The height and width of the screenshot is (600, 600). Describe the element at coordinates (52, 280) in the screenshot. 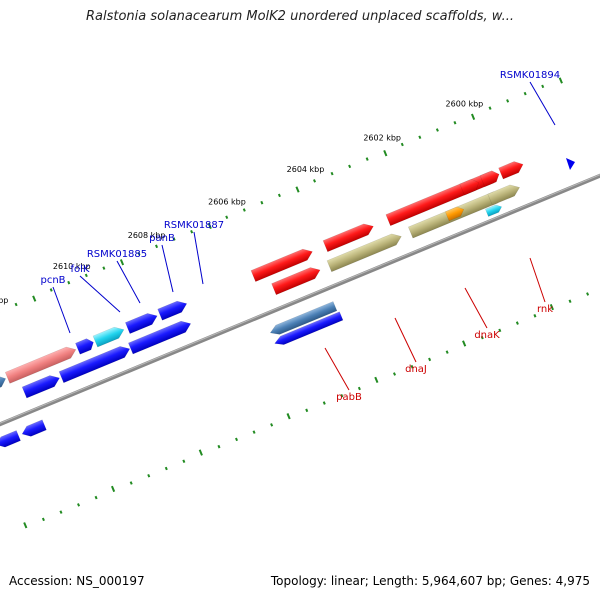

I see `gene-label: pcnB` at that location.